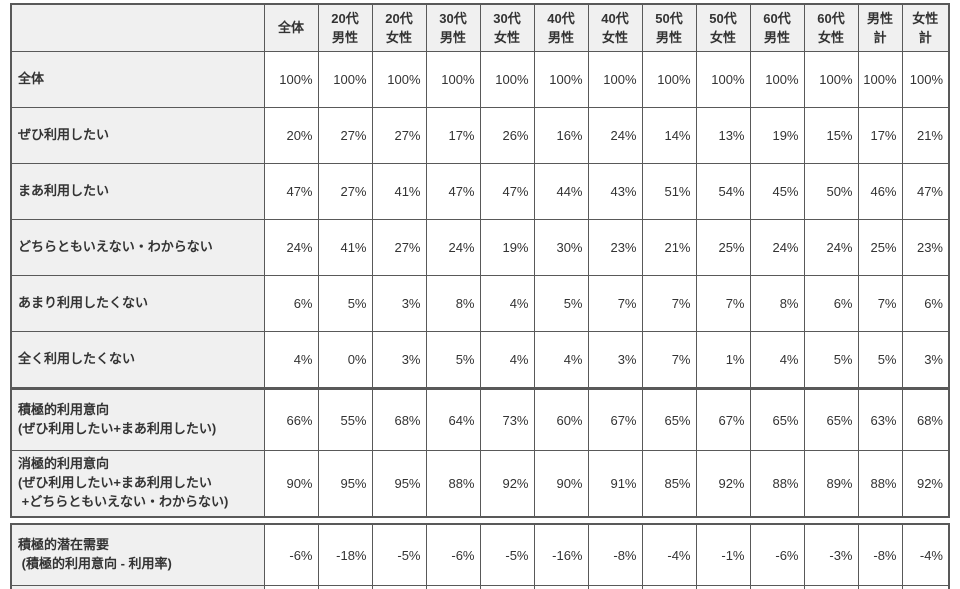 Image resolution: width=960 pixels, height=589 pixels. What do you see at coordinates (723, 191) in the screenshot?
I see `data-cell: 54%` at bounding box center [723, 191].